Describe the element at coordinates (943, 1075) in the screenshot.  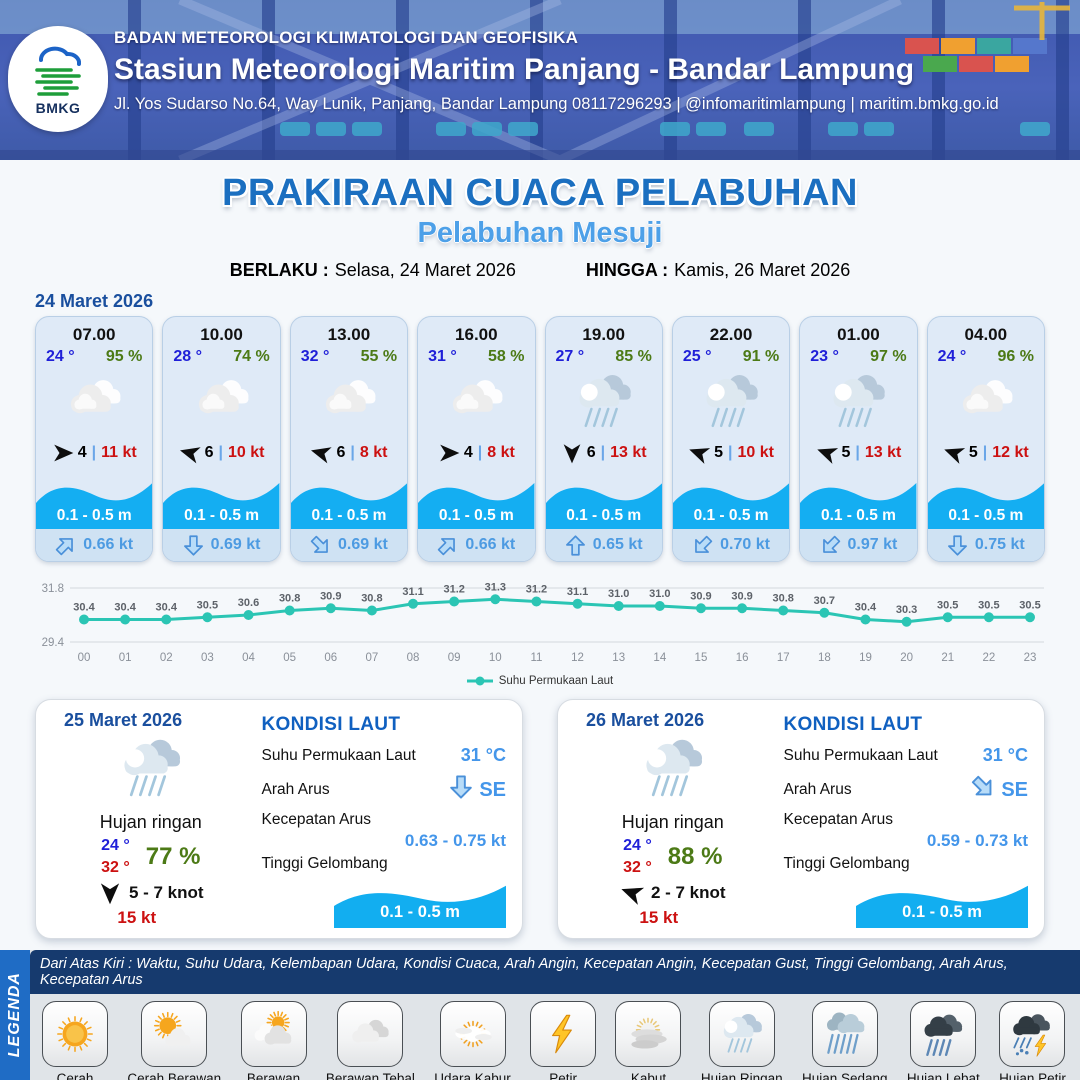
I see `legend-item-label: Hujan Lebat` at that location.